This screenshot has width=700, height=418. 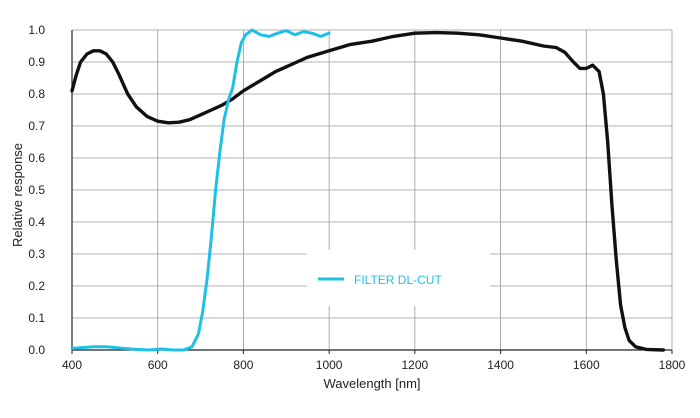 I want to click on legend-label: FILTER DL-CUT, so click(x=398, y=280).